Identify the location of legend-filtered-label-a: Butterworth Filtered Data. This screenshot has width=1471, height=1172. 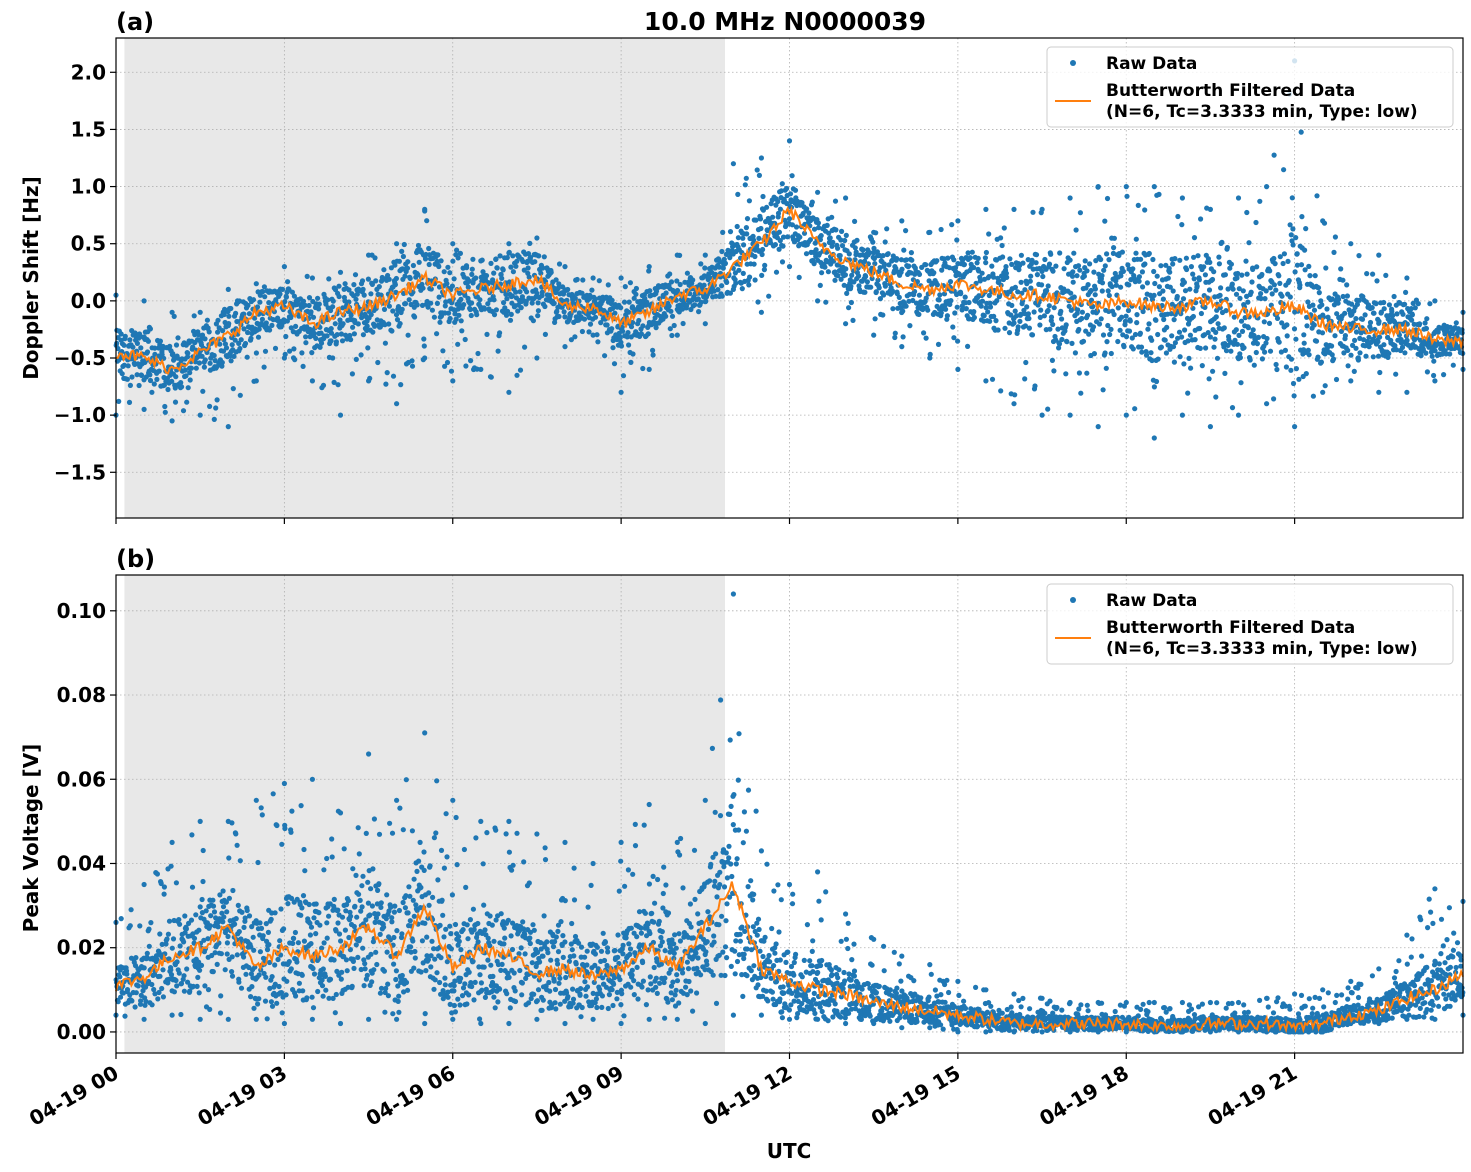
(1230, 91).